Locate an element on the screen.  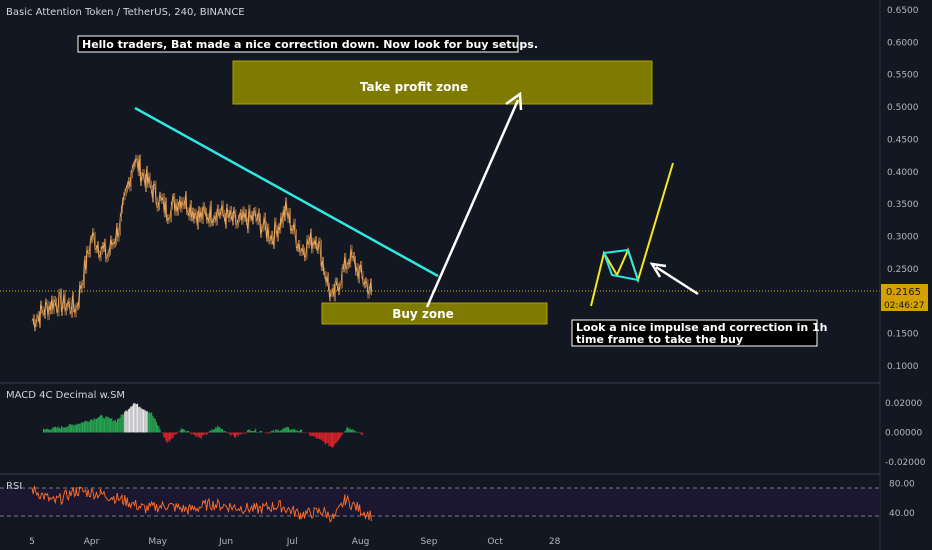
price-tick-label: 0.4500 is located at coordinates (903, 140).